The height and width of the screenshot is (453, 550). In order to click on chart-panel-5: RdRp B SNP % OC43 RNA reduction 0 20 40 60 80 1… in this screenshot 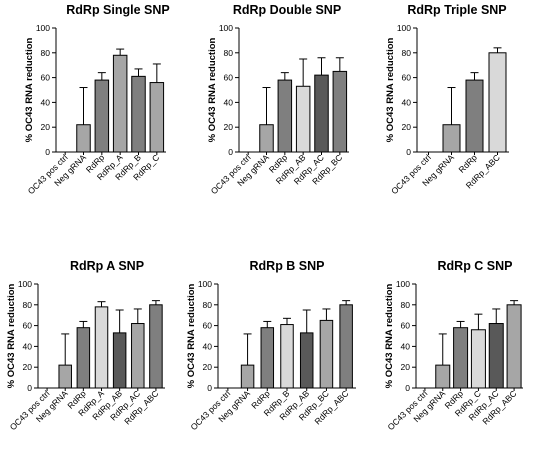, I will do `click(271, 345)`.